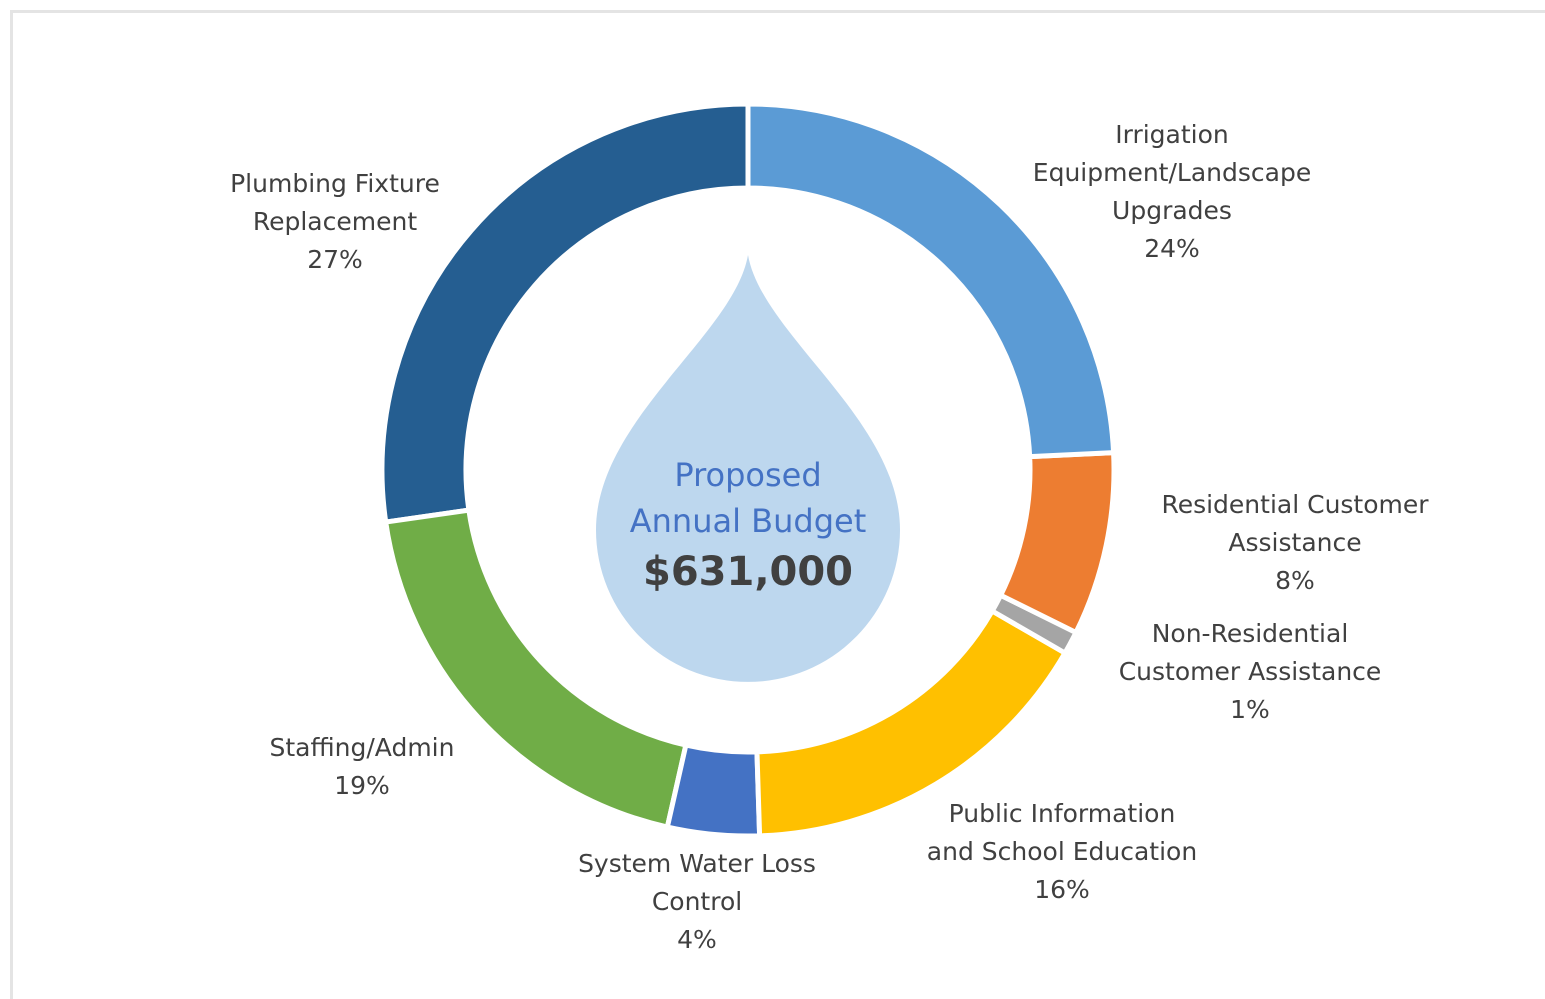 Image resolution: width=1545 pixels, height=999 pixels. I want to click on slice-label: System Water Loss Control, so click(697, 882).